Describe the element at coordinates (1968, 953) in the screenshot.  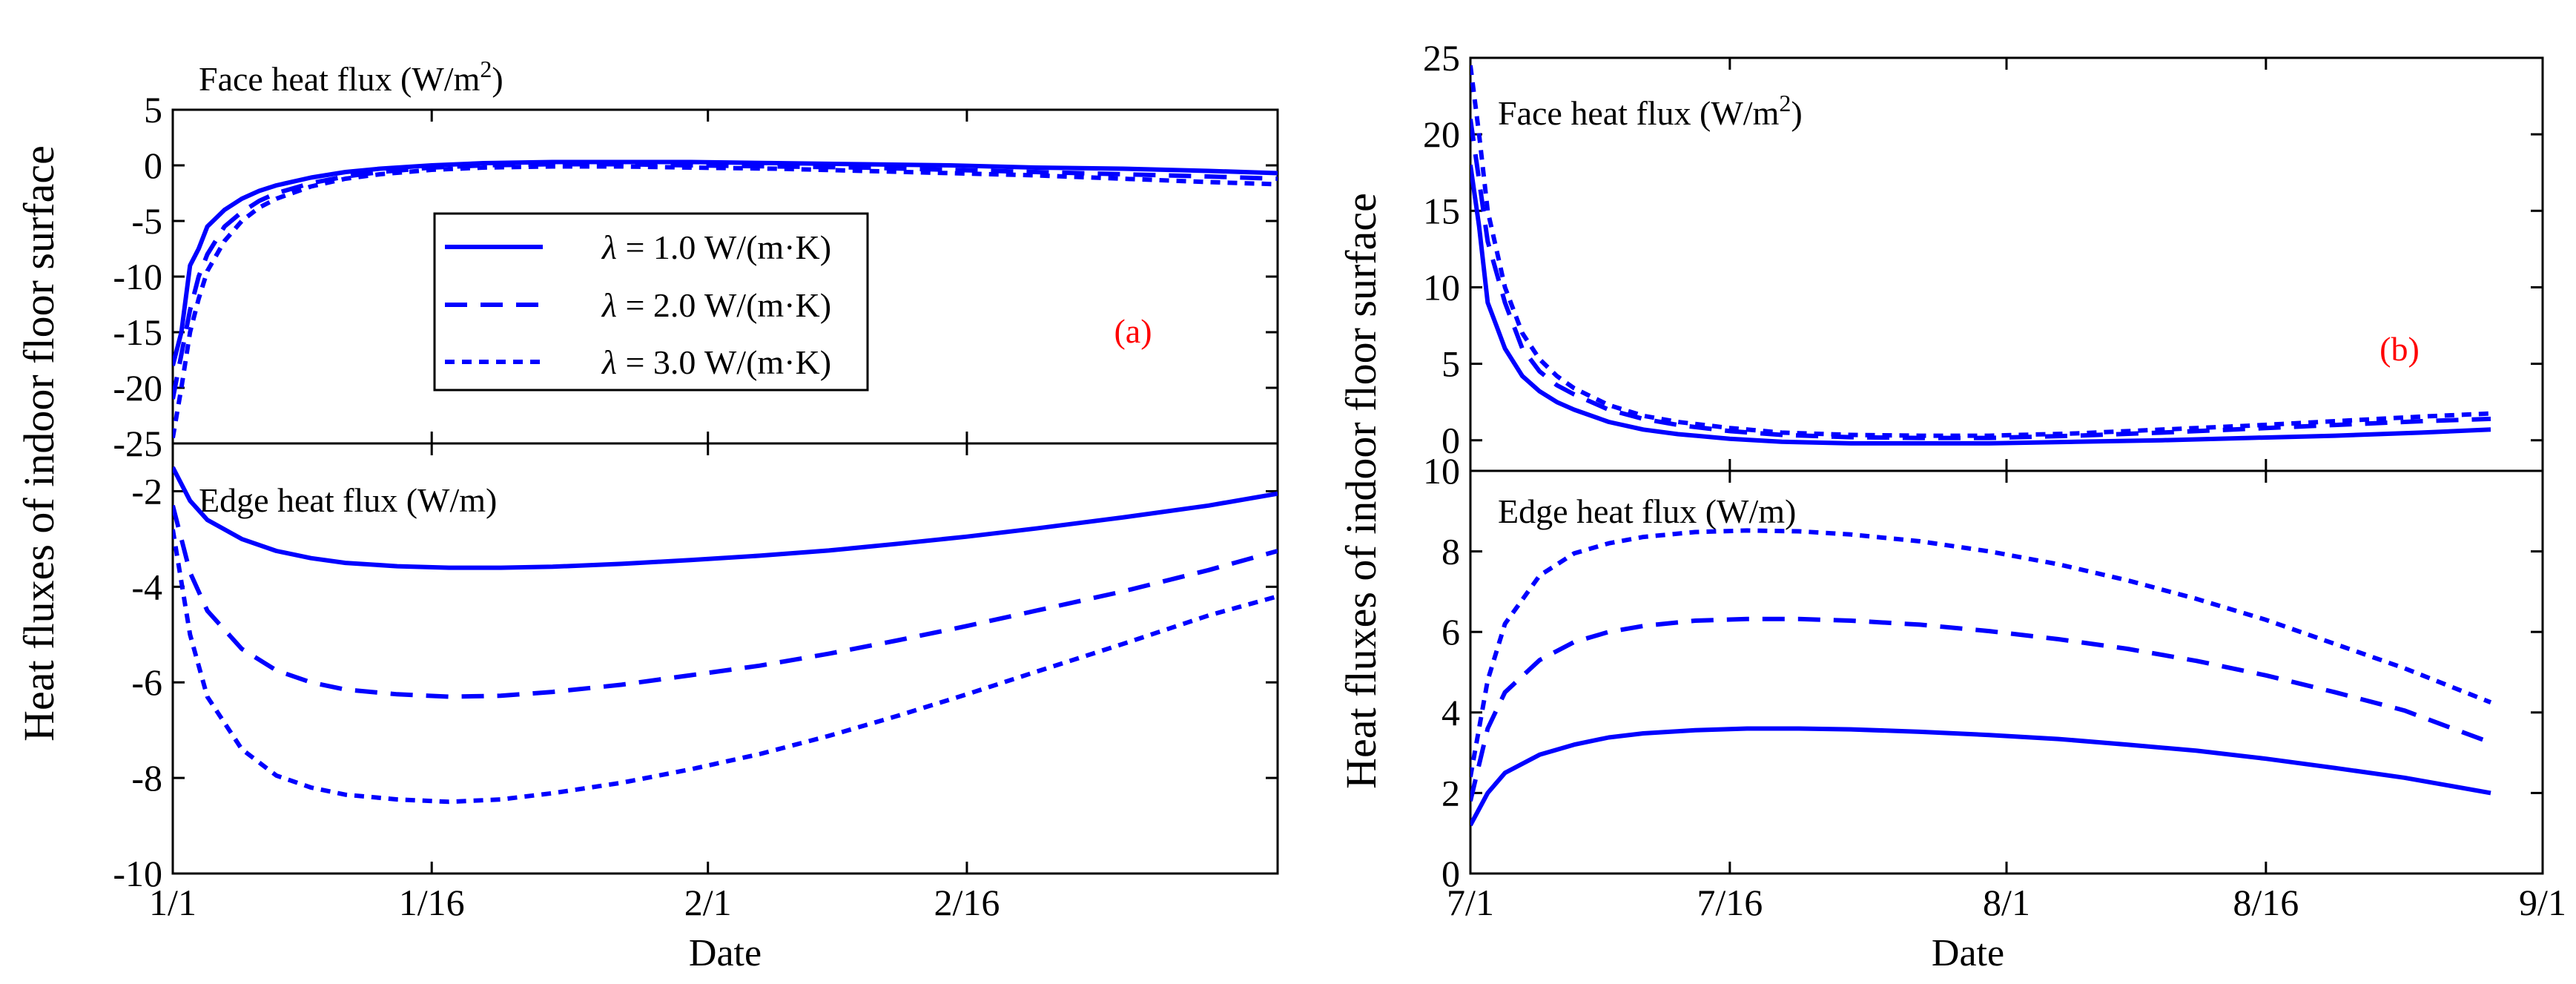
I see `panel-b-x-axis-label: Date` at that location.